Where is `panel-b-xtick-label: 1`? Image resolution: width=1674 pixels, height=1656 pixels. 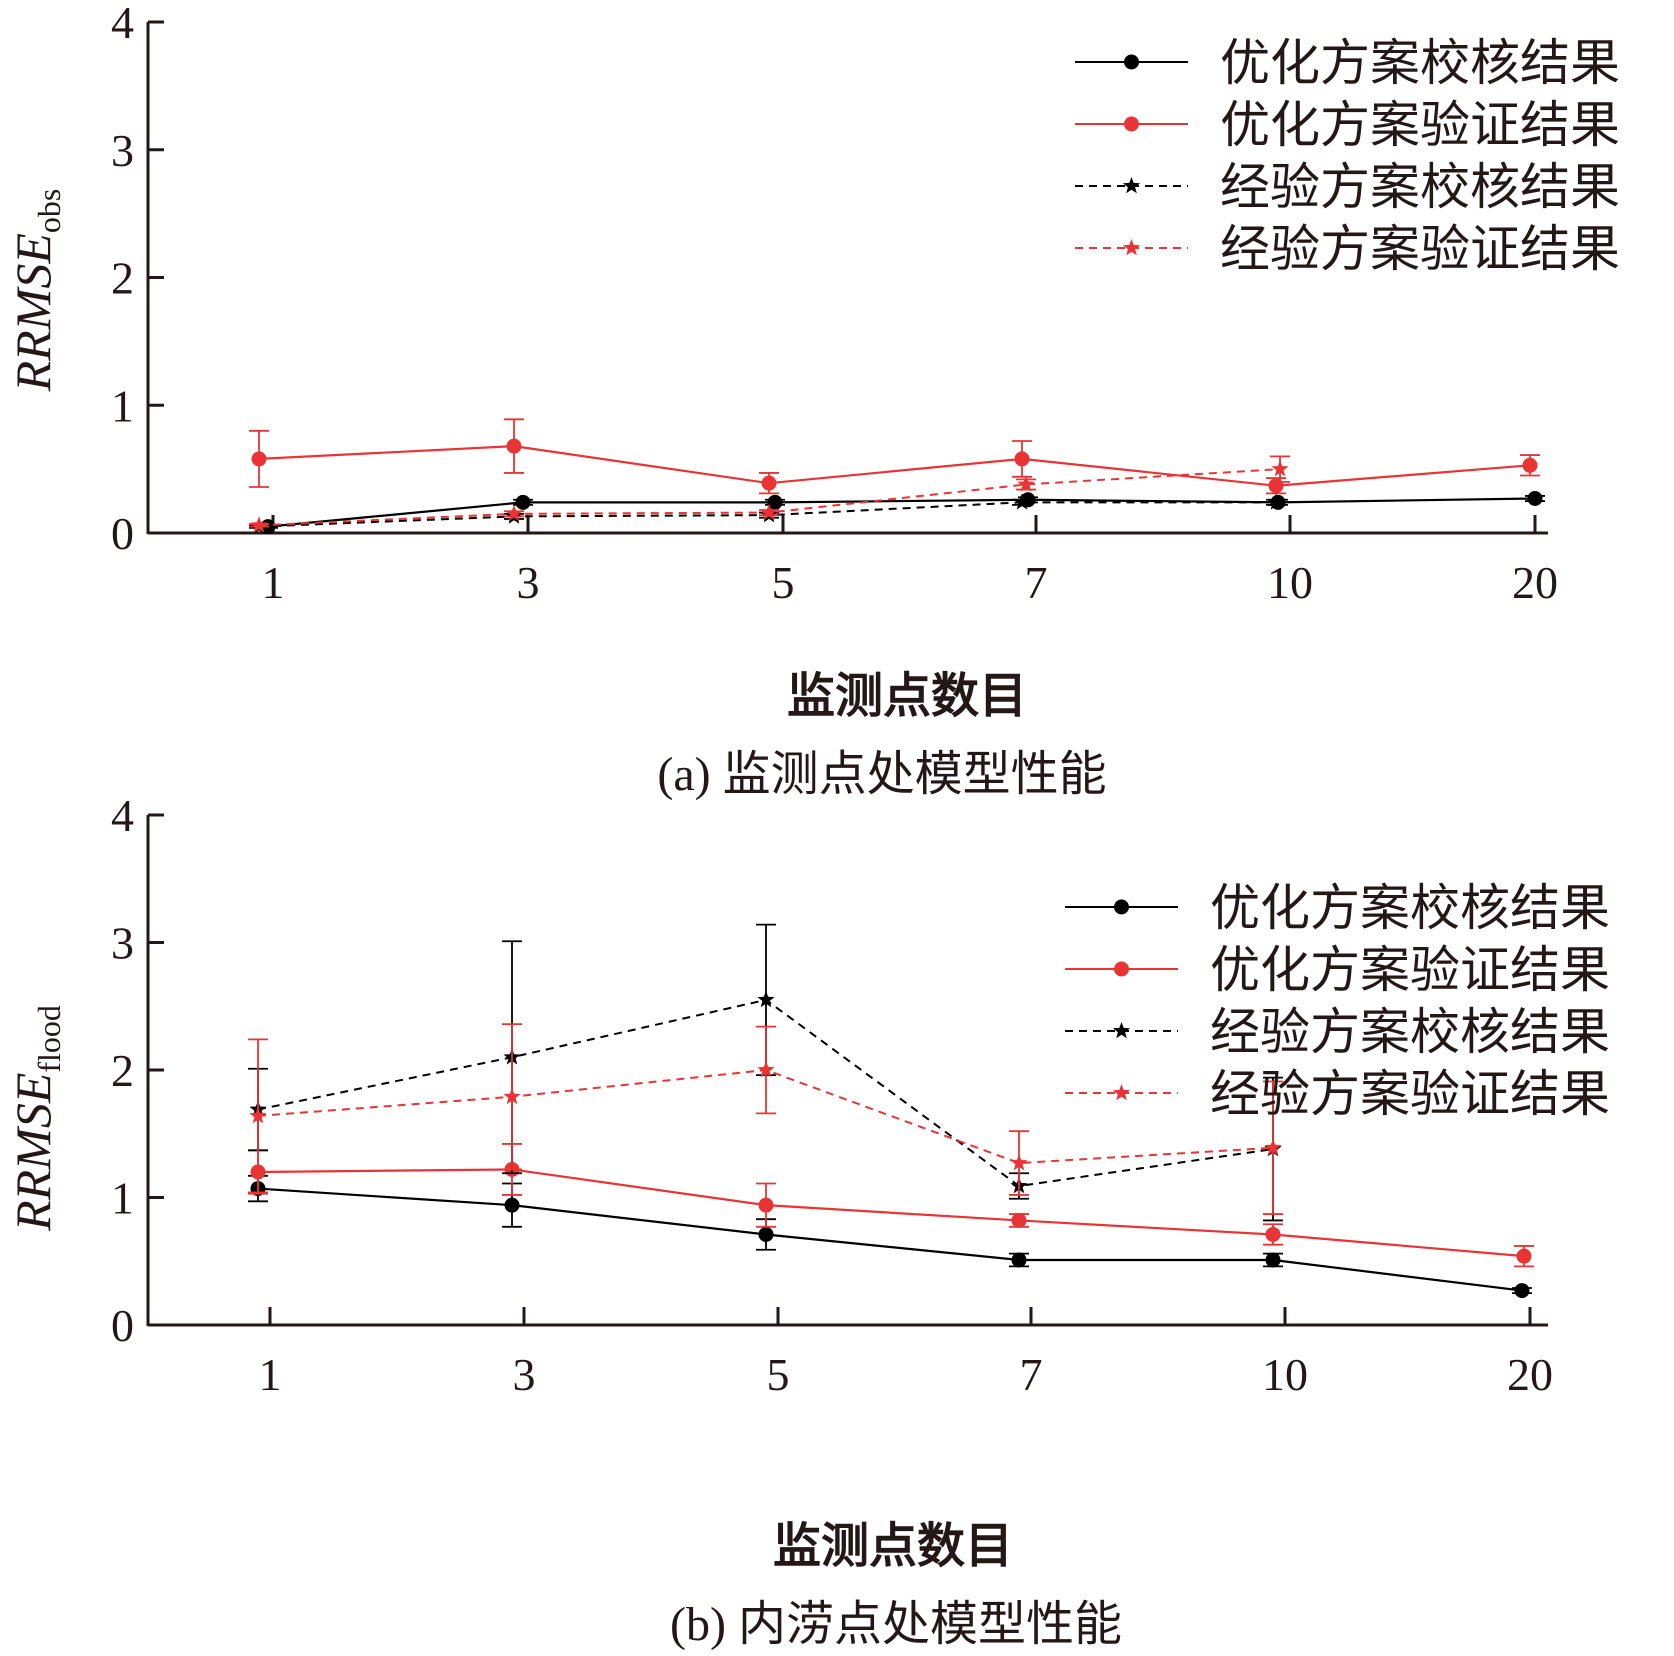 panel-b-xtick-label: 1 is located at coordinates (270, 1374).